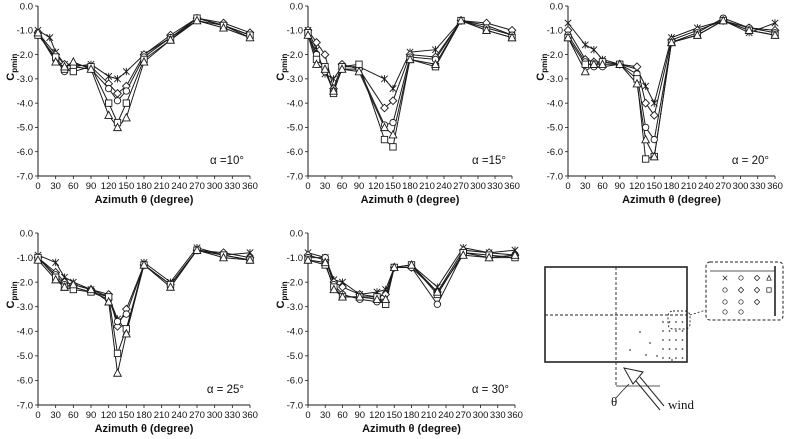 Image resolution: width=785 pixels, height=439 pixels. What do you see at coordinates (681, 404) in the screenshot?
I see `wind-label: wind` at bounding box center [681, 404].